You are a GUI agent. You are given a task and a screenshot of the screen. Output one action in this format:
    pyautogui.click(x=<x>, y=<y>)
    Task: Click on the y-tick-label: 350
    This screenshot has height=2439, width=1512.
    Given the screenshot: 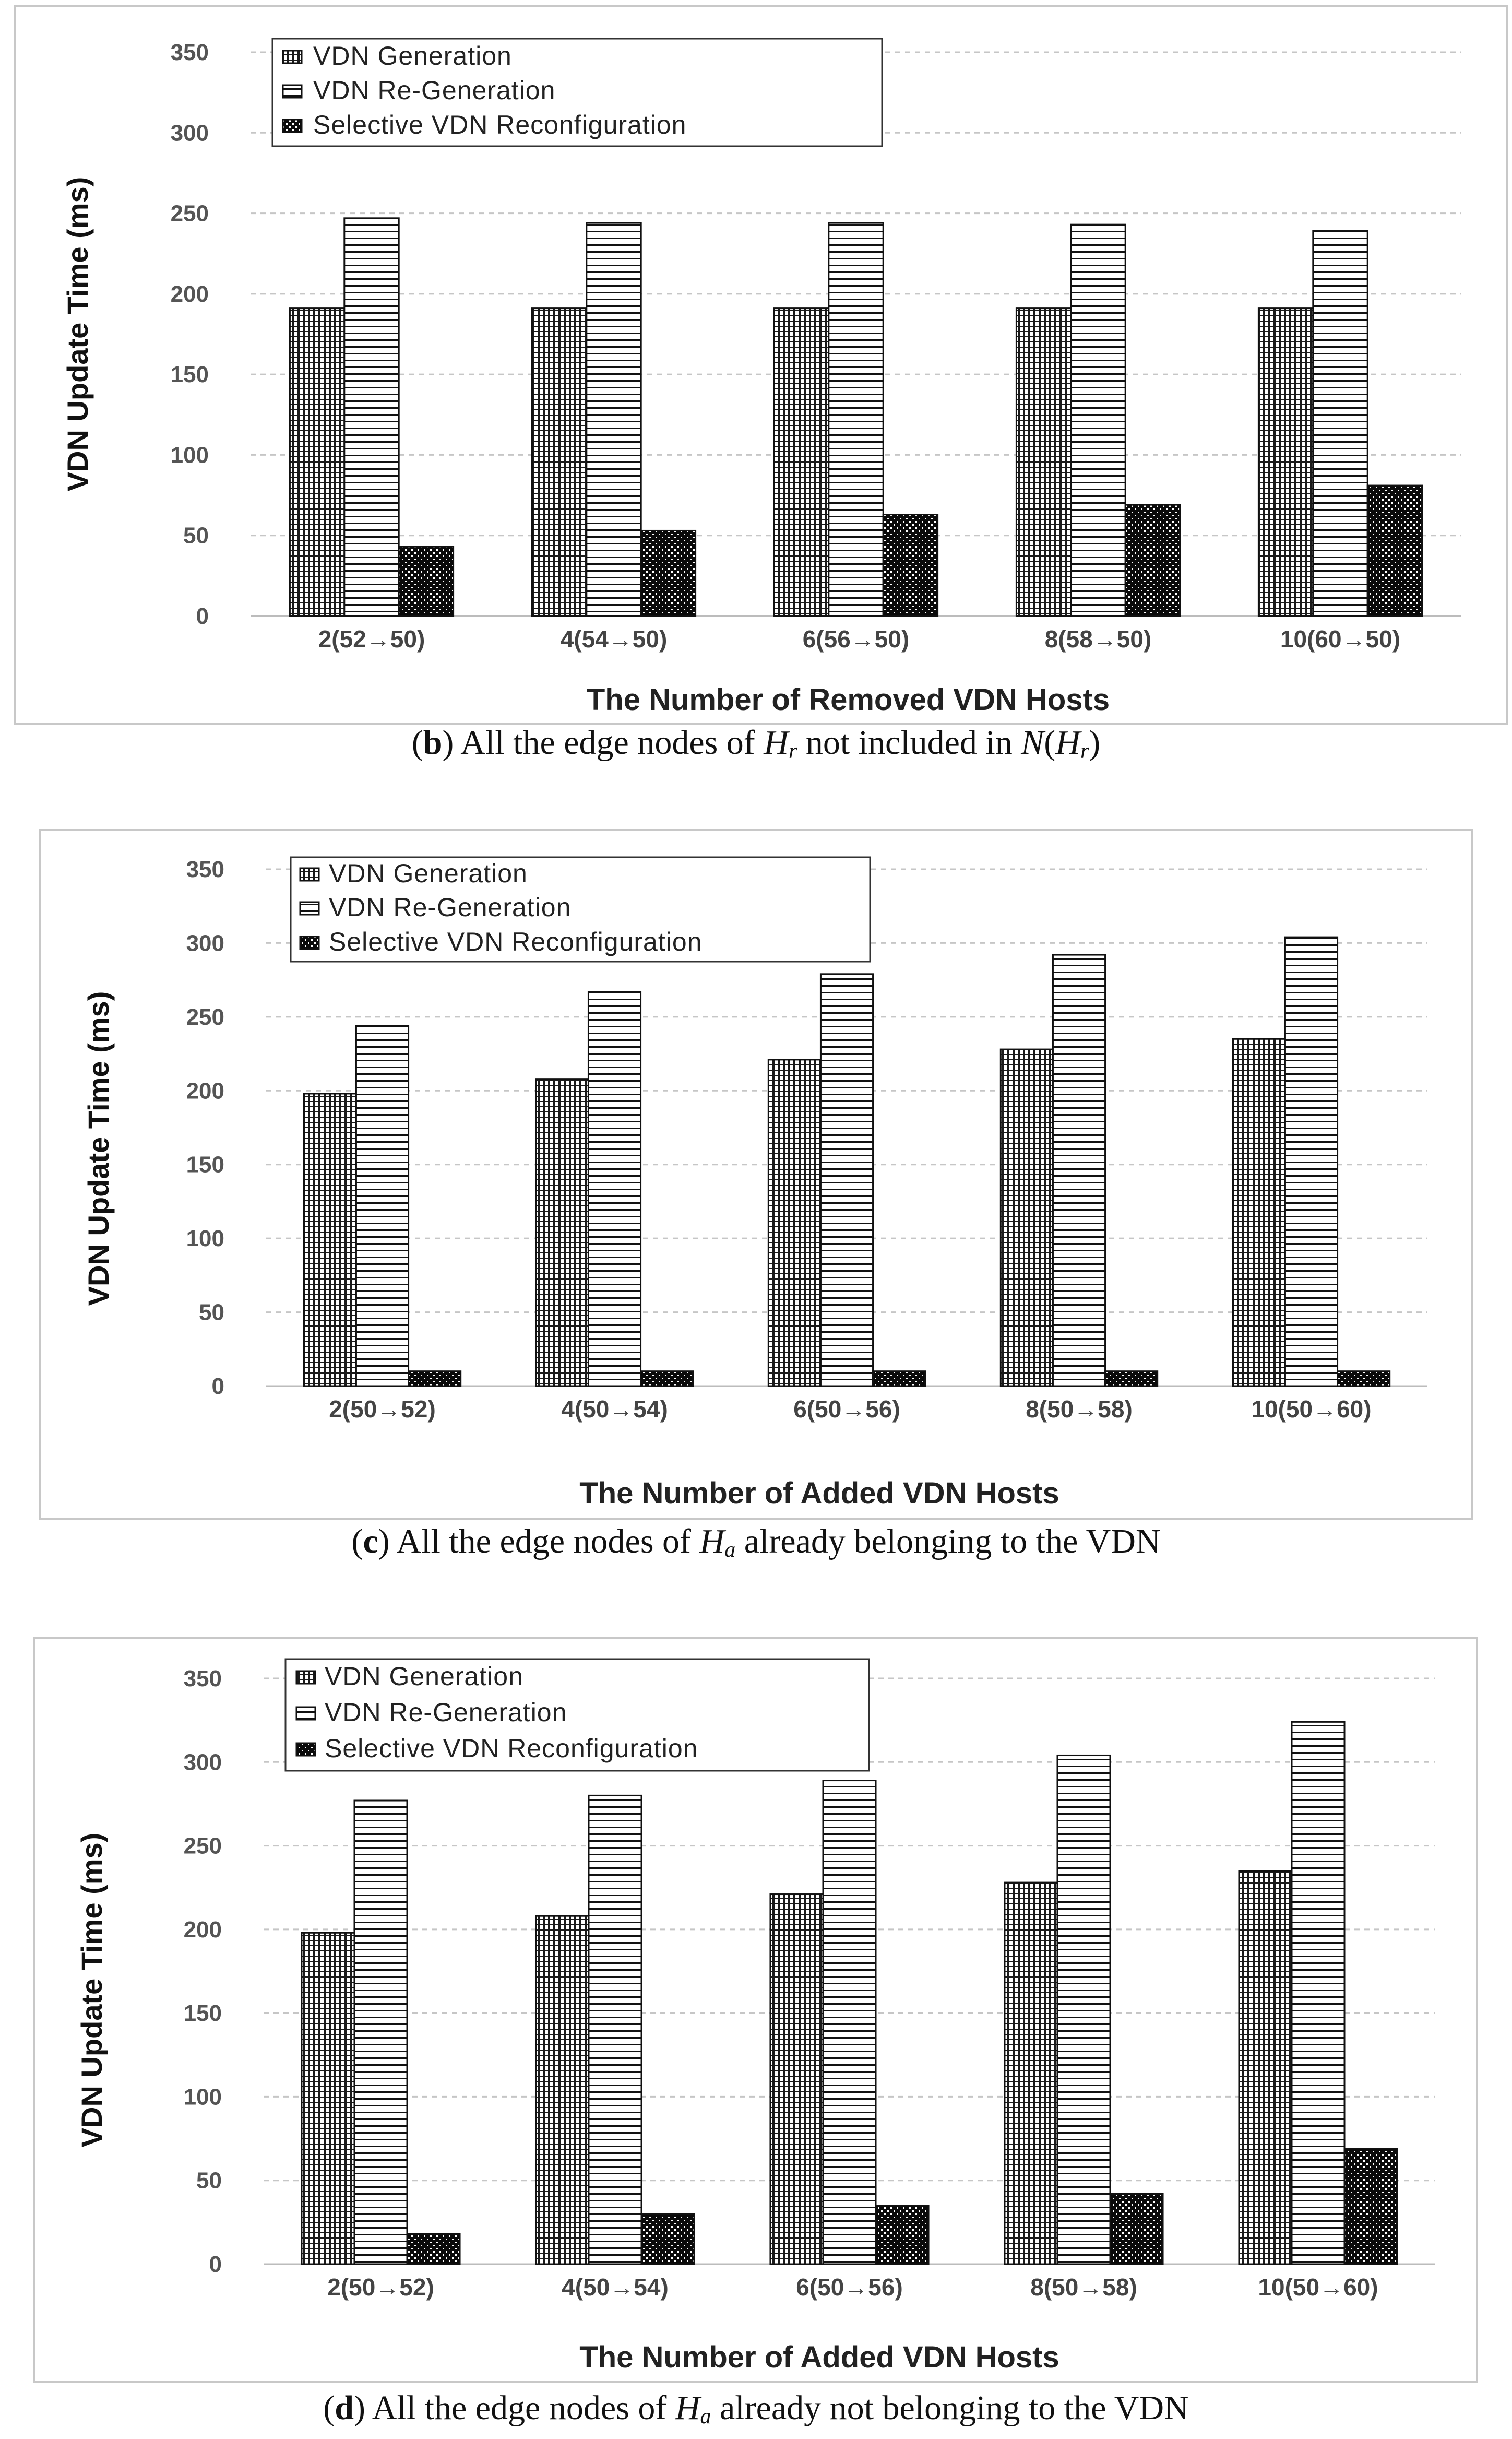 What is the action you would take?
    pyautogui.click(x=205, y=870)
    